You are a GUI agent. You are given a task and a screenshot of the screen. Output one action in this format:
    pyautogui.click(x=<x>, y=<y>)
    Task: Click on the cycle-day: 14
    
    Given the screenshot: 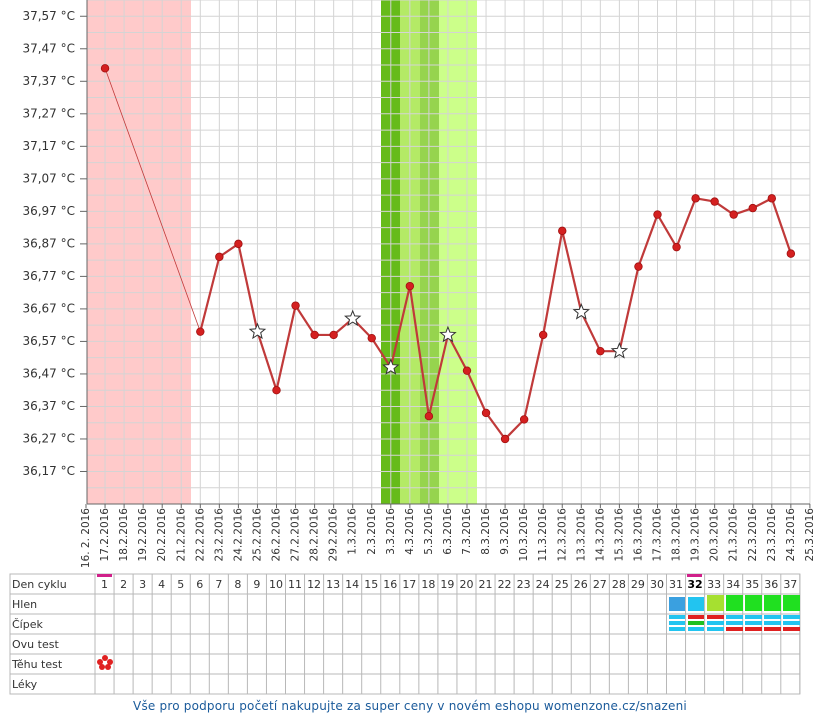 What is the action you would take?
    pyautogui.click(x=352, y=584)
    